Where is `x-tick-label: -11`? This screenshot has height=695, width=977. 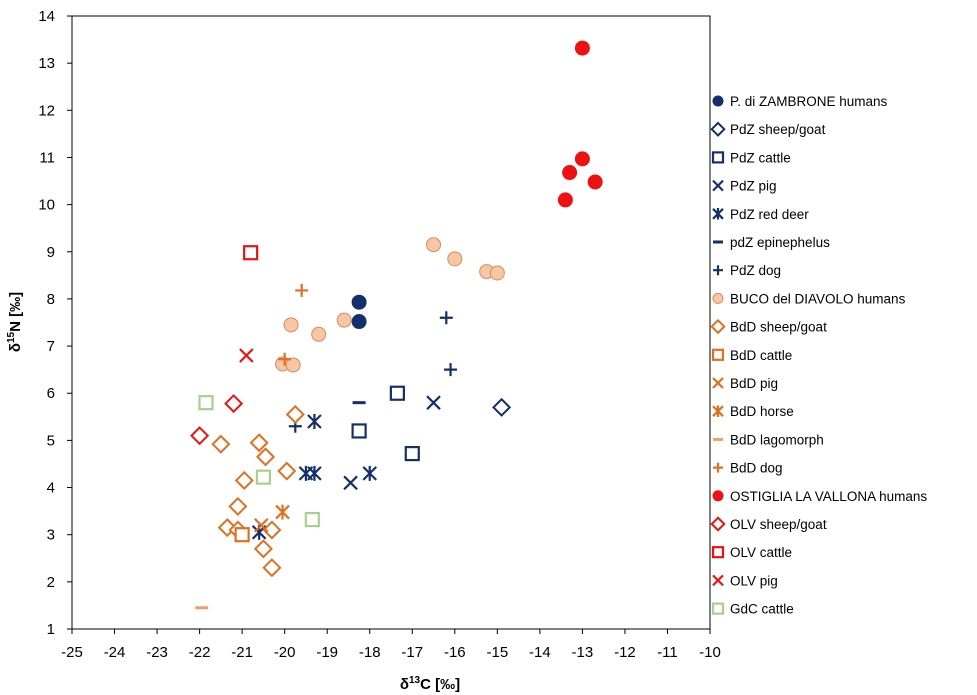 x-tick-label: -11 is located at coordinates (667, 652).